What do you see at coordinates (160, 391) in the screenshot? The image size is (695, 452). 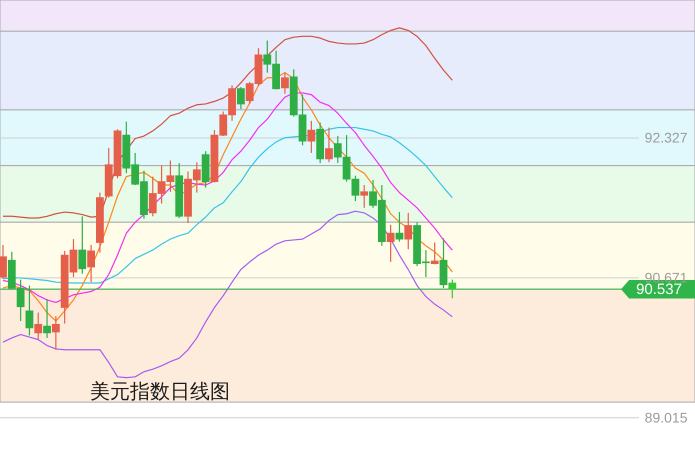 I see `text: 美元指数日线图` at bounding box center [160, 391].